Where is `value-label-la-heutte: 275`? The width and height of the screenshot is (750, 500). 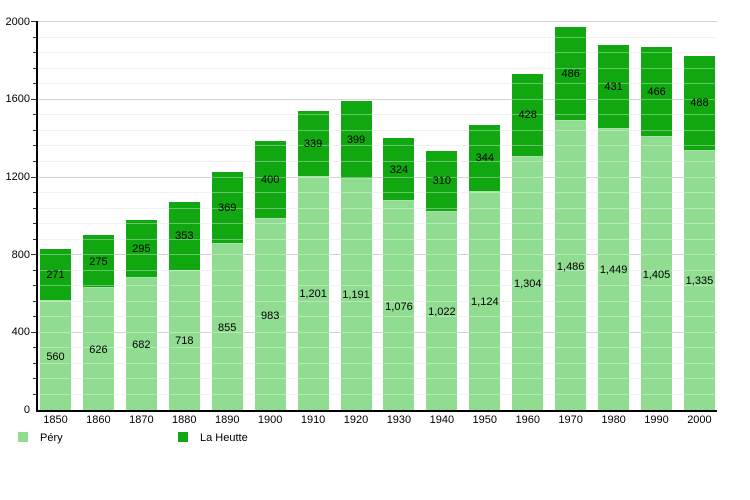
value-label-la-heutte: 275 is located at coordinates (98, 261).